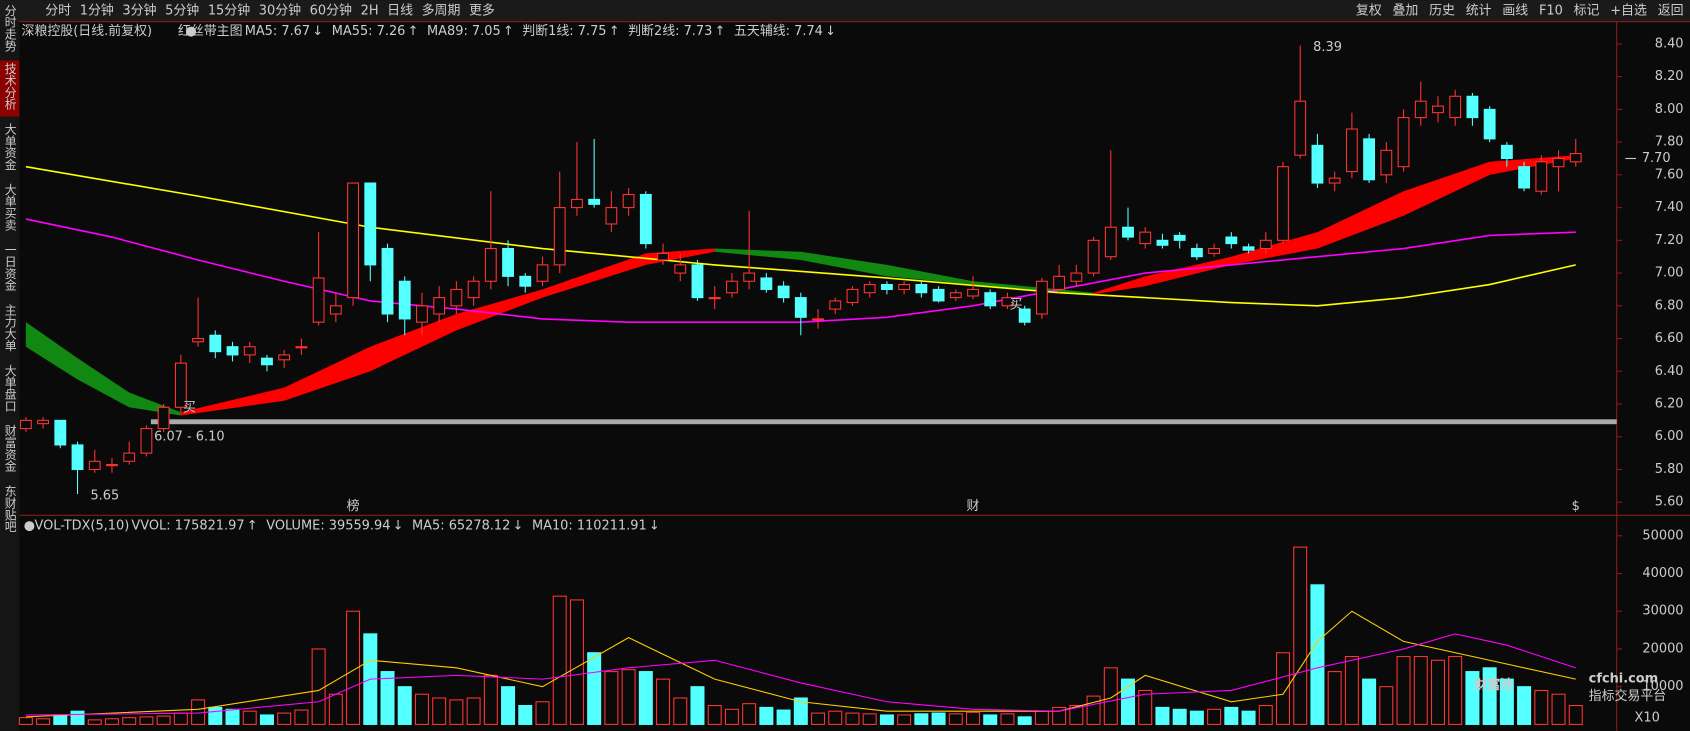  What do you see at coordinates (1669, 436) in the screenshot?
I see `y-tick-label: 6.00` at bounding box center [1669, 436].